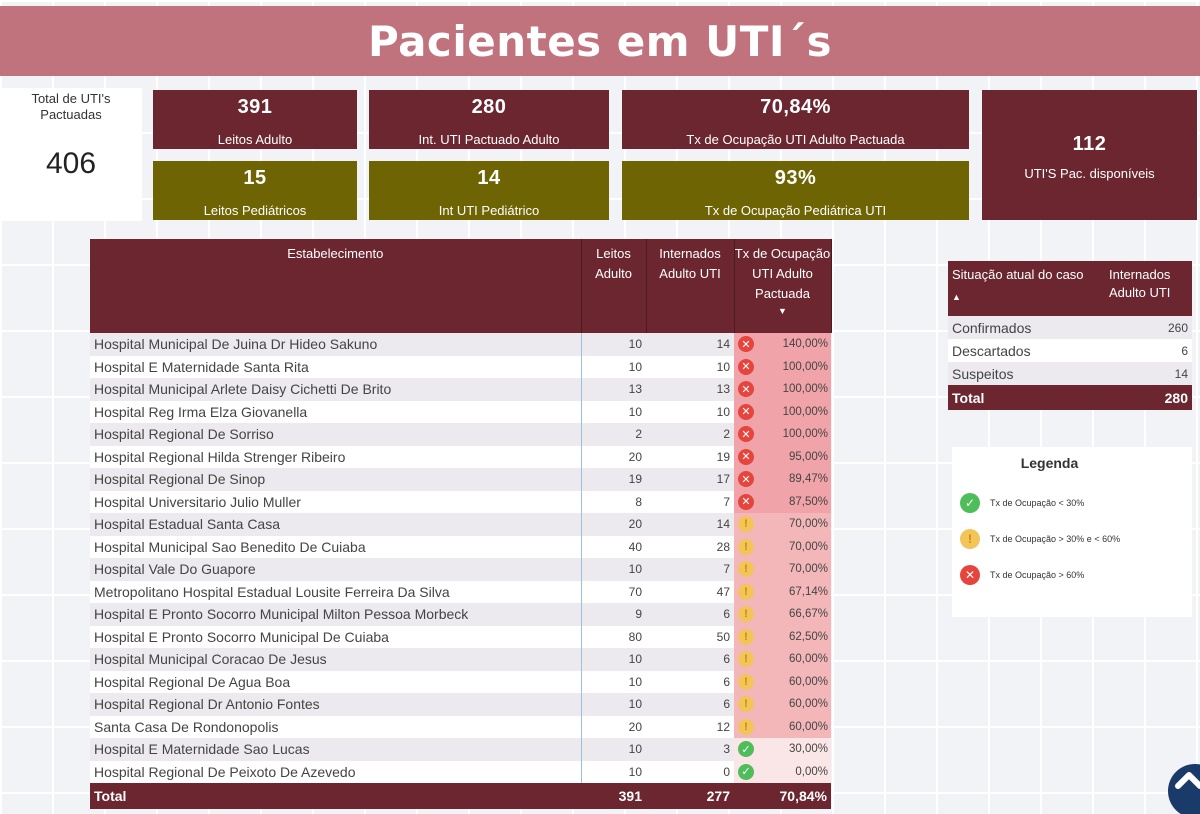 The width and height of the screenshot is (1200, 814). I want to click on cell-leitos: 9, so click(638, 614).